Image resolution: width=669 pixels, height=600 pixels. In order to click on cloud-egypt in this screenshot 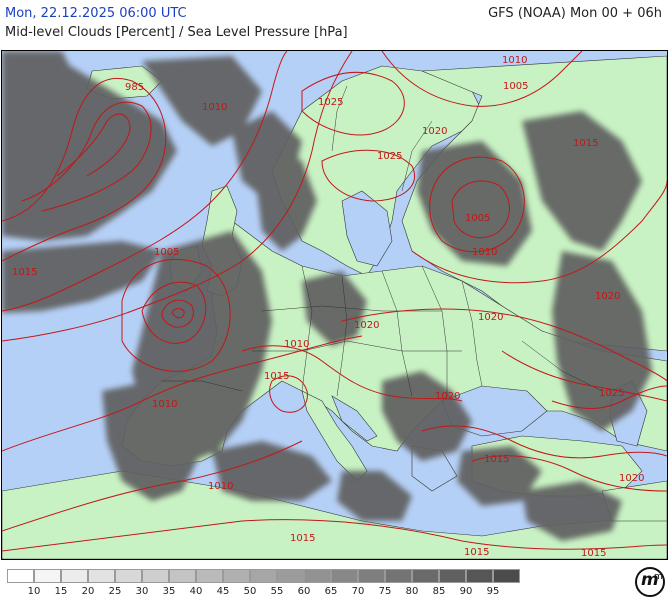, I will do `click(572, 511)`.